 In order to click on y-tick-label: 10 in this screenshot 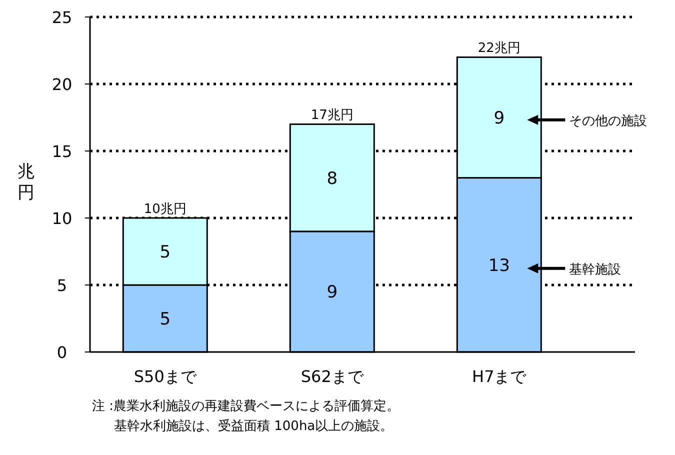, I will do `click(62, 218)`.